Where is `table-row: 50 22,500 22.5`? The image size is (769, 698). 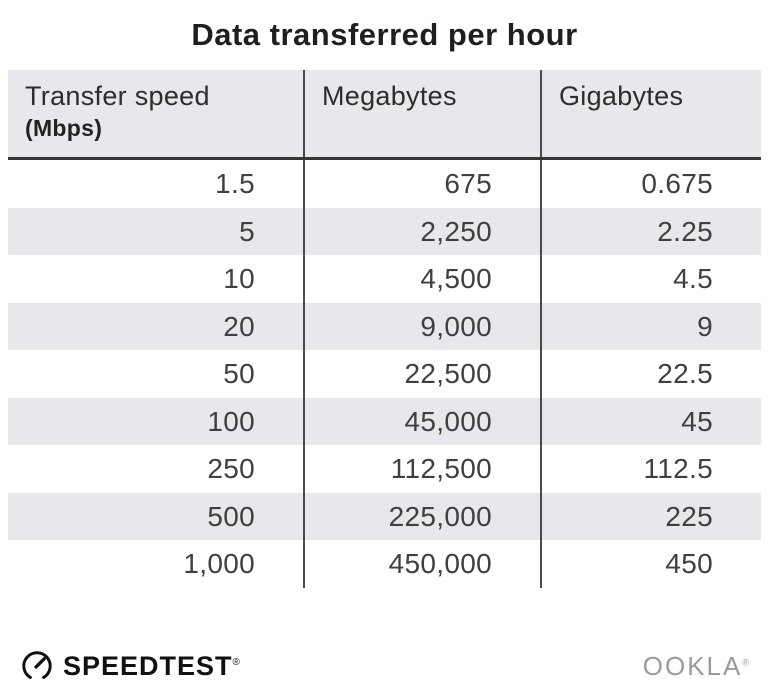 table-row: 50 22,500 22.5 is located at coordinates (384, 374).